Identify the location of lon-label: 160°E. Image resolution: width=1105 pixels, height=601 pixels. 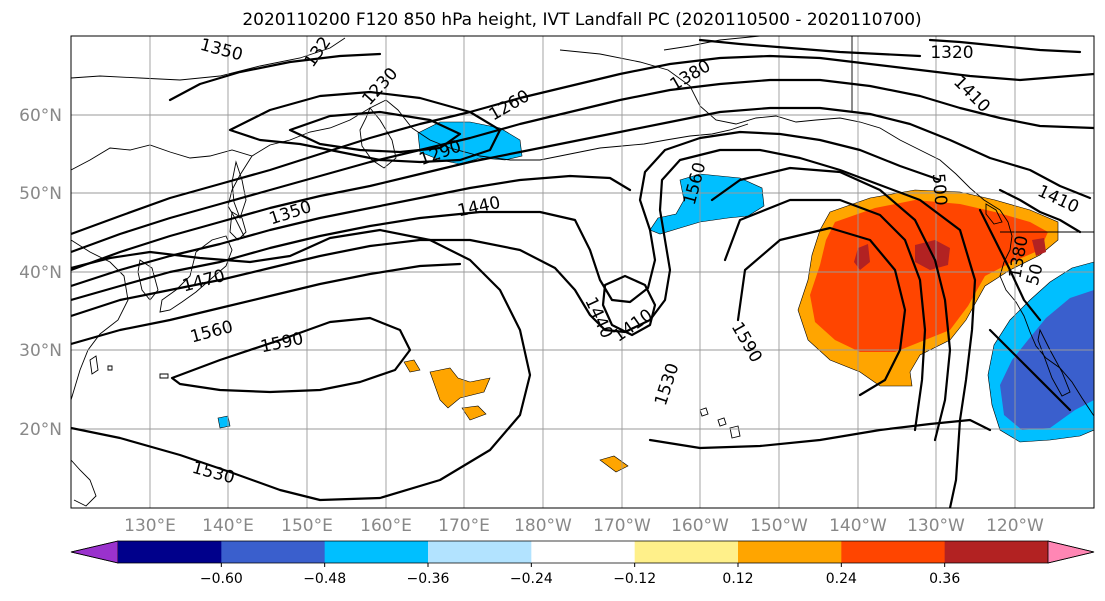
(386, 526).